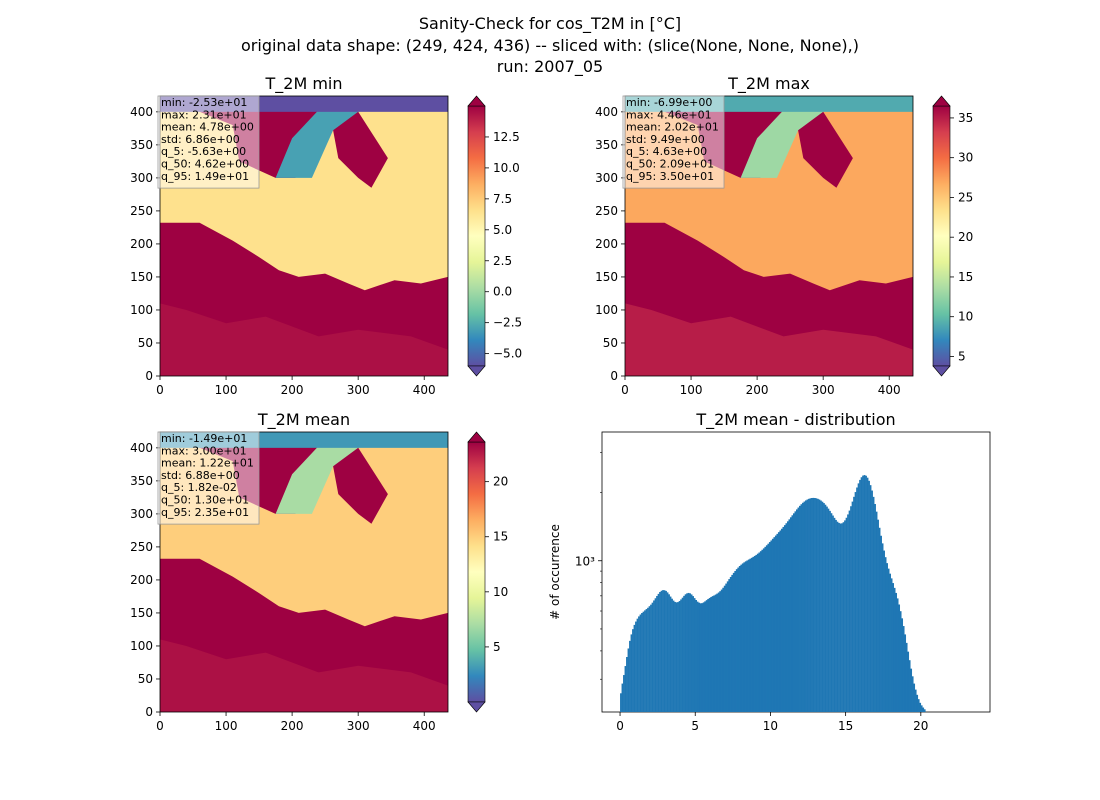 Image resolution: width=1100 pixels, height=800 pixels. I want to click on stats-line: q_5: -5.63e+00, so click(203, 151).